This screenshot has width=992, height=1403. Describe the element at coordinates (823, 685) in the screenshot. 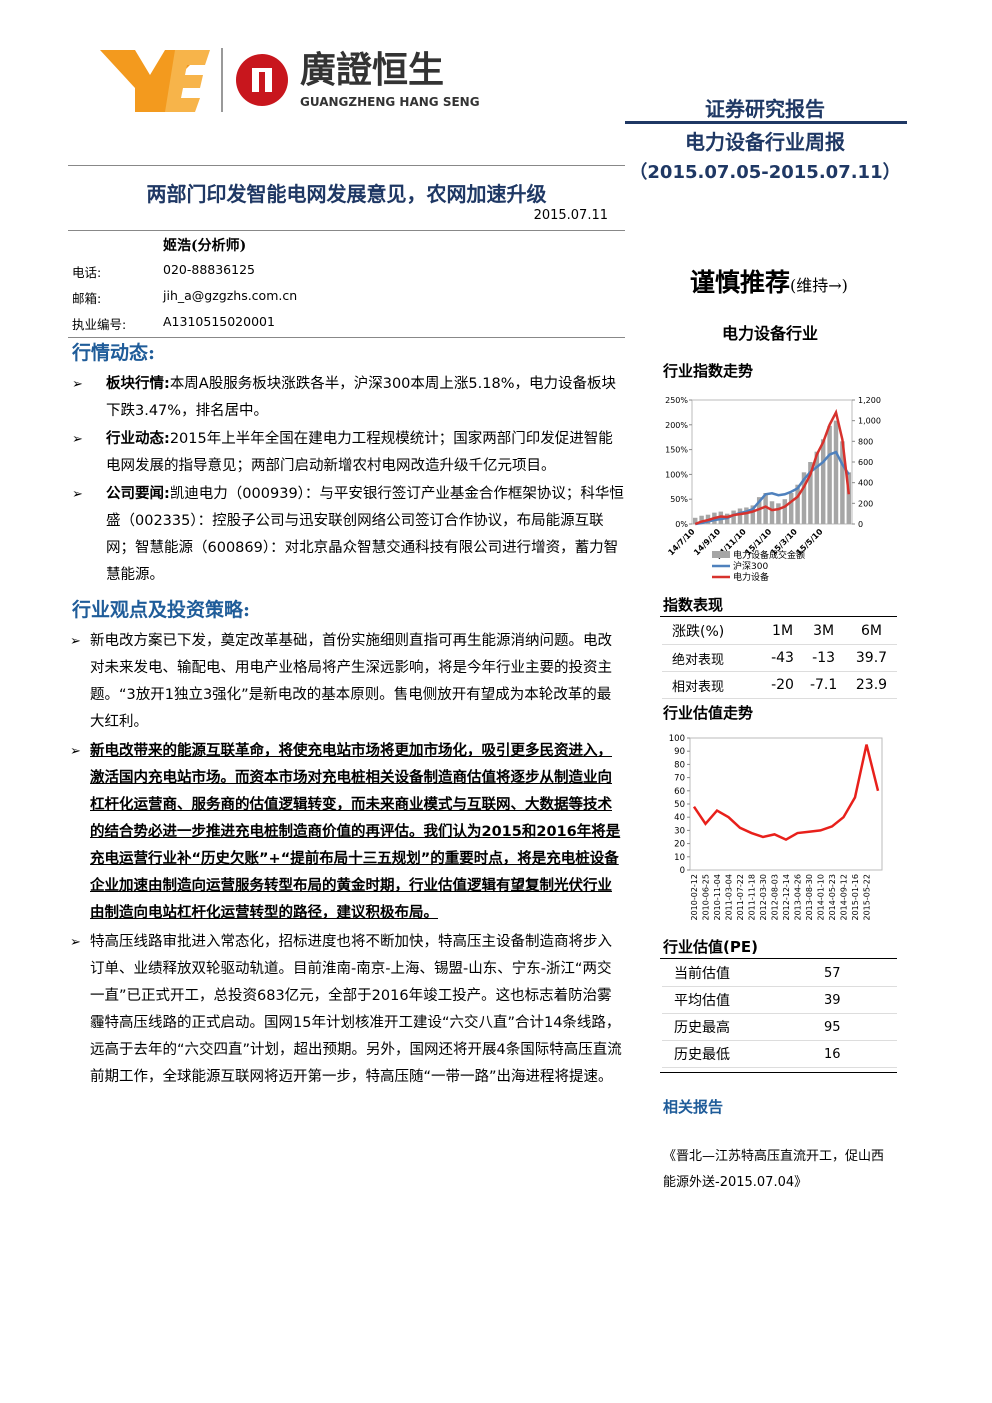

I see `table-cell: -7.1` at that location.